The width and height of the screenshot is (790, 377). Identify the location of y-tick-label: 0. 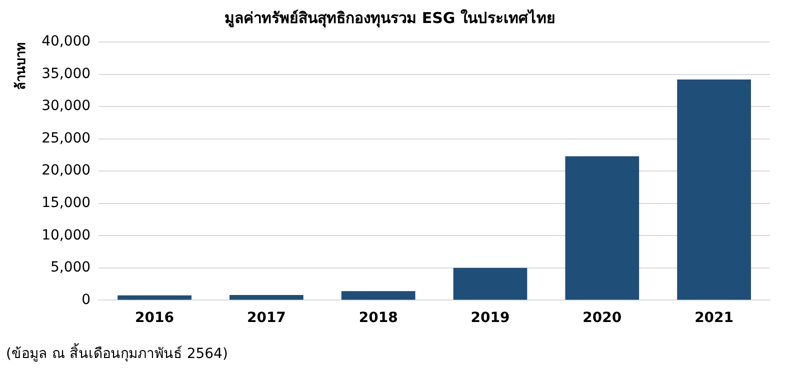
(86, 300).